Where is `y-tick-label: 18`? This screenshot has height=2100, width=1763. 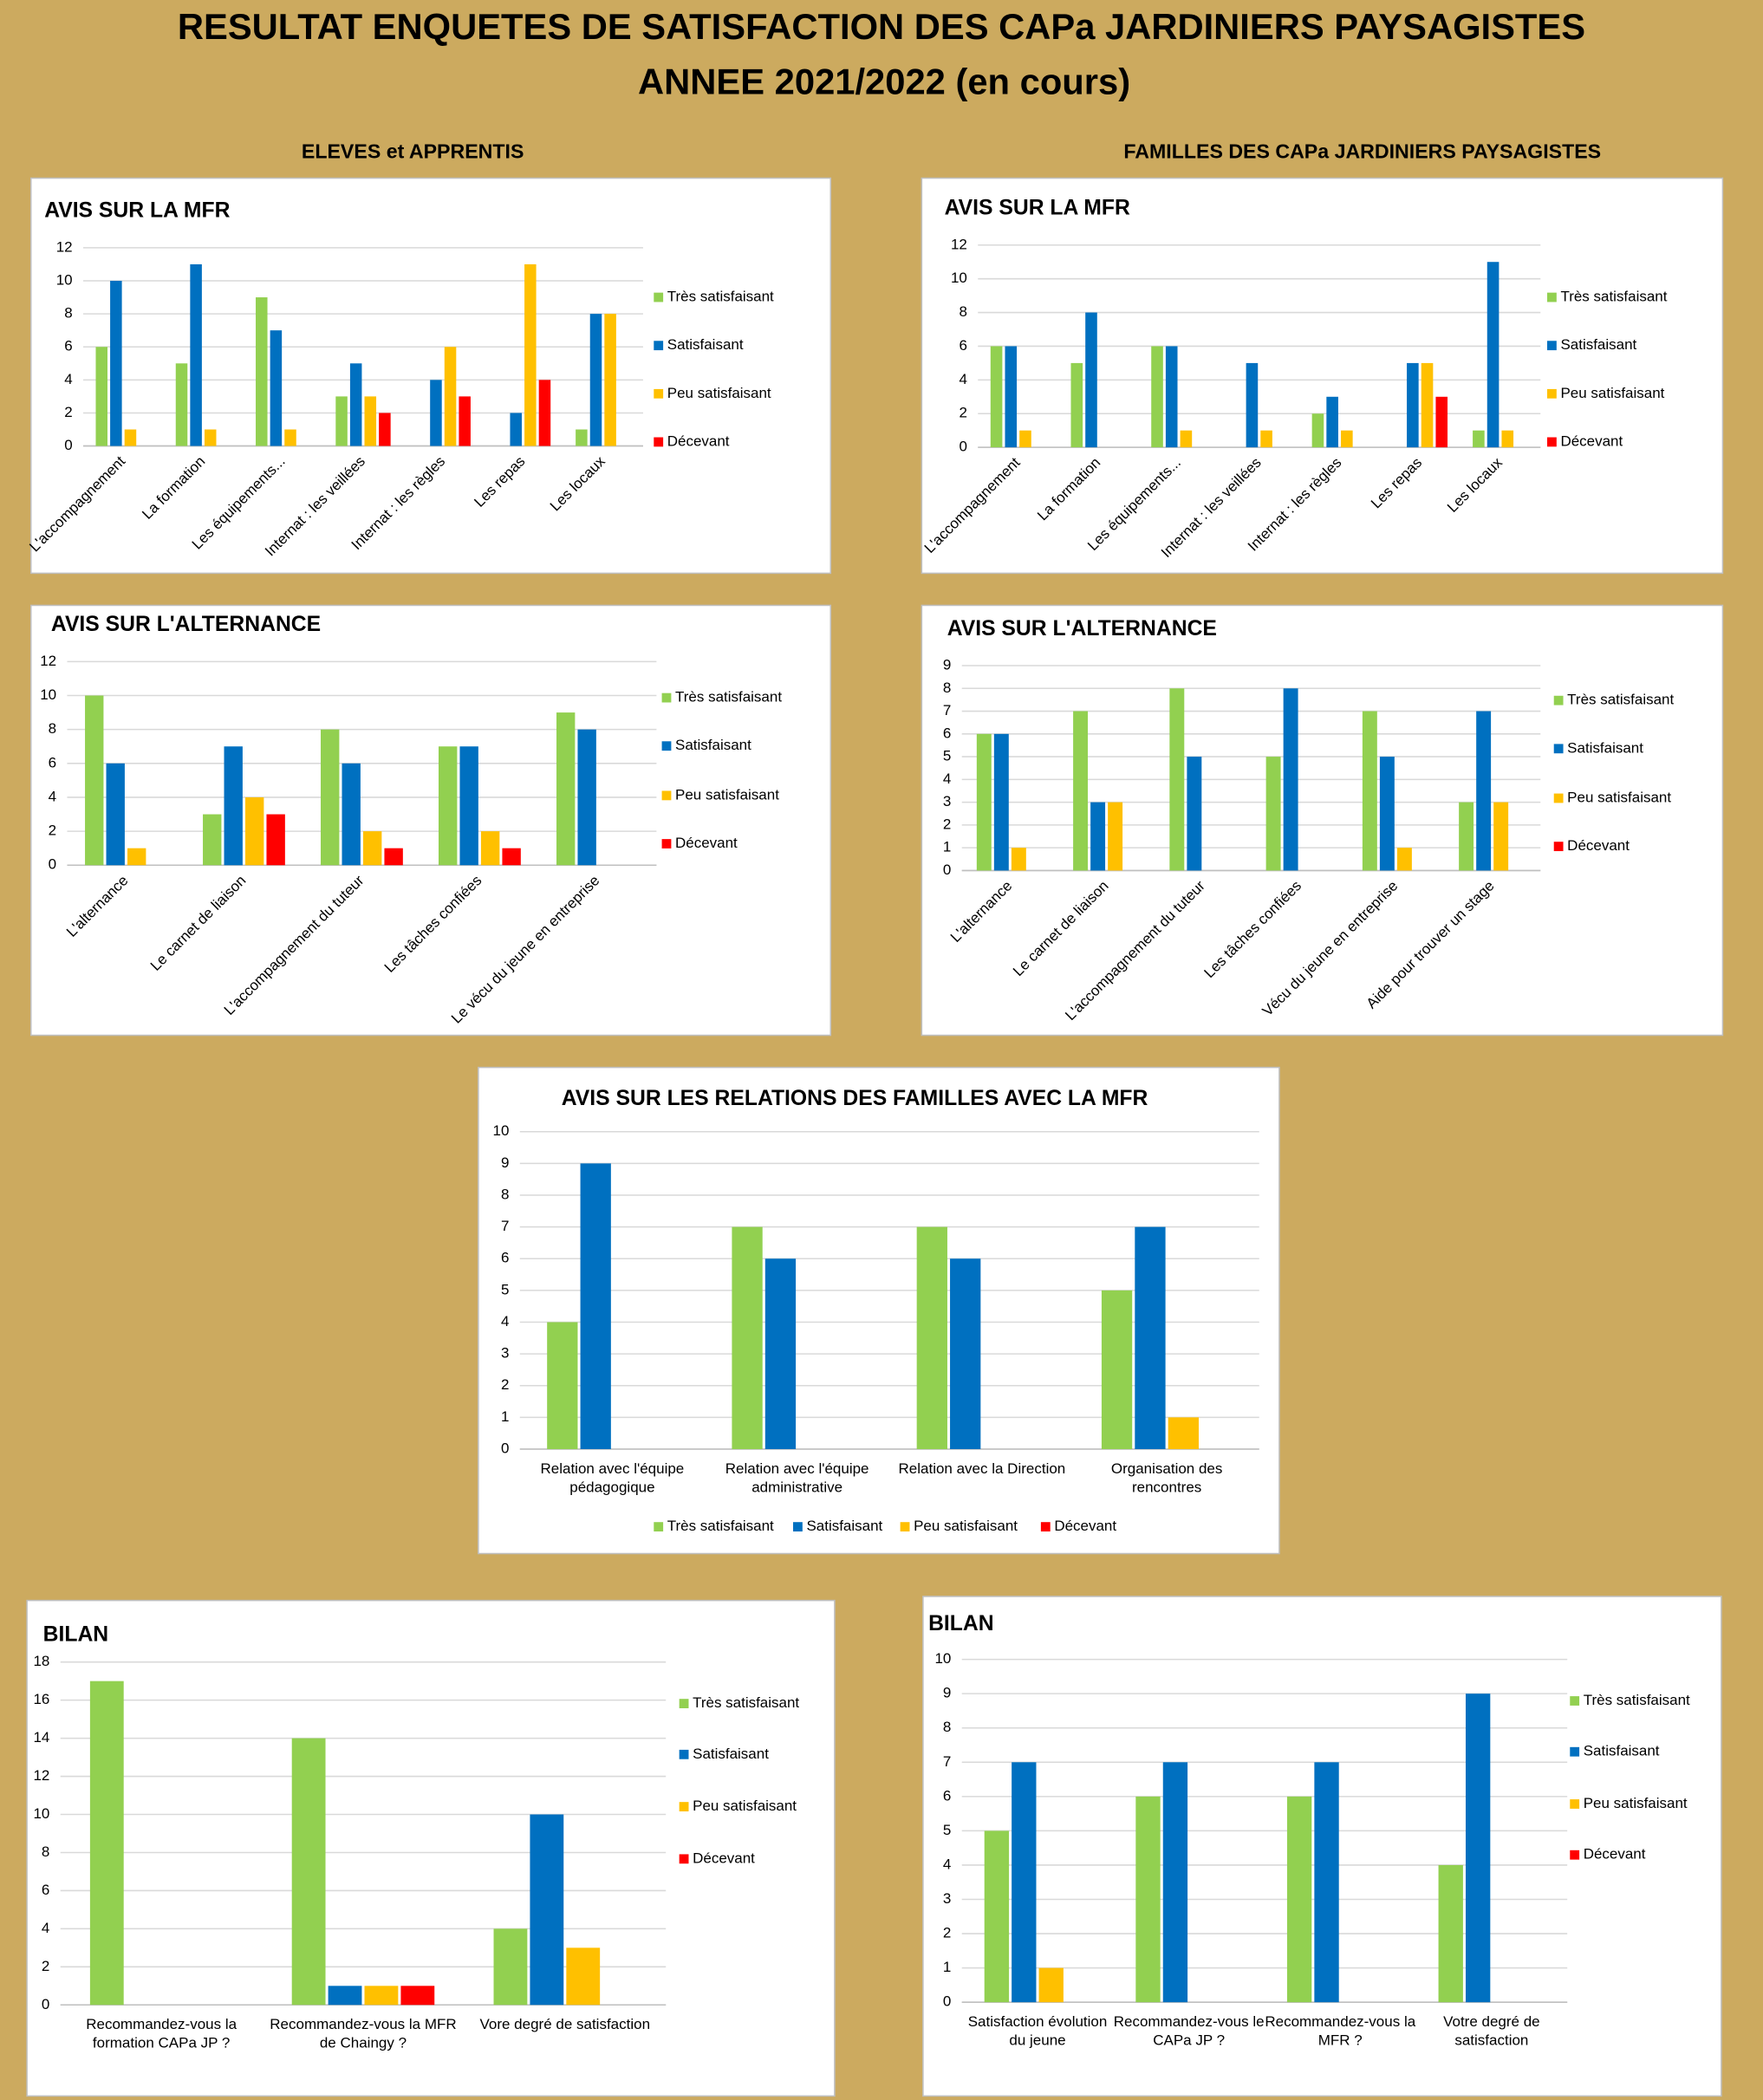
y-tick-label: 18 is located at coordinates (41, 1661).